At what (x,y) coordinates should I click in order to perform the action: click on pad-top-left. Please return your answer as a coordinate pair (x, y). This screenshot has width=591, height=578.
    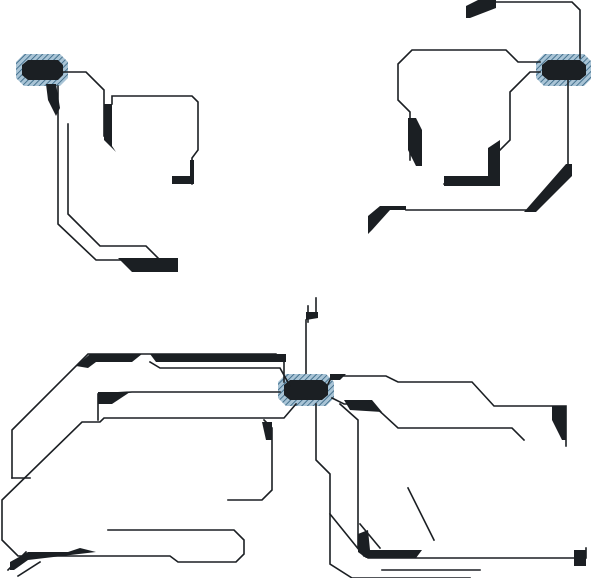
    Looking at the image, I should click on (42, 70).